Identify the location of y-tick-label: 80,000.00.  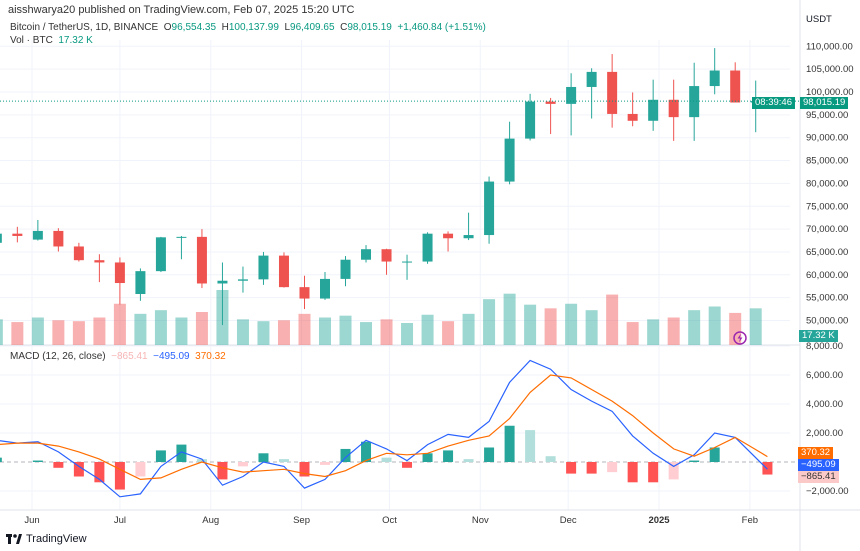
(827, 183).